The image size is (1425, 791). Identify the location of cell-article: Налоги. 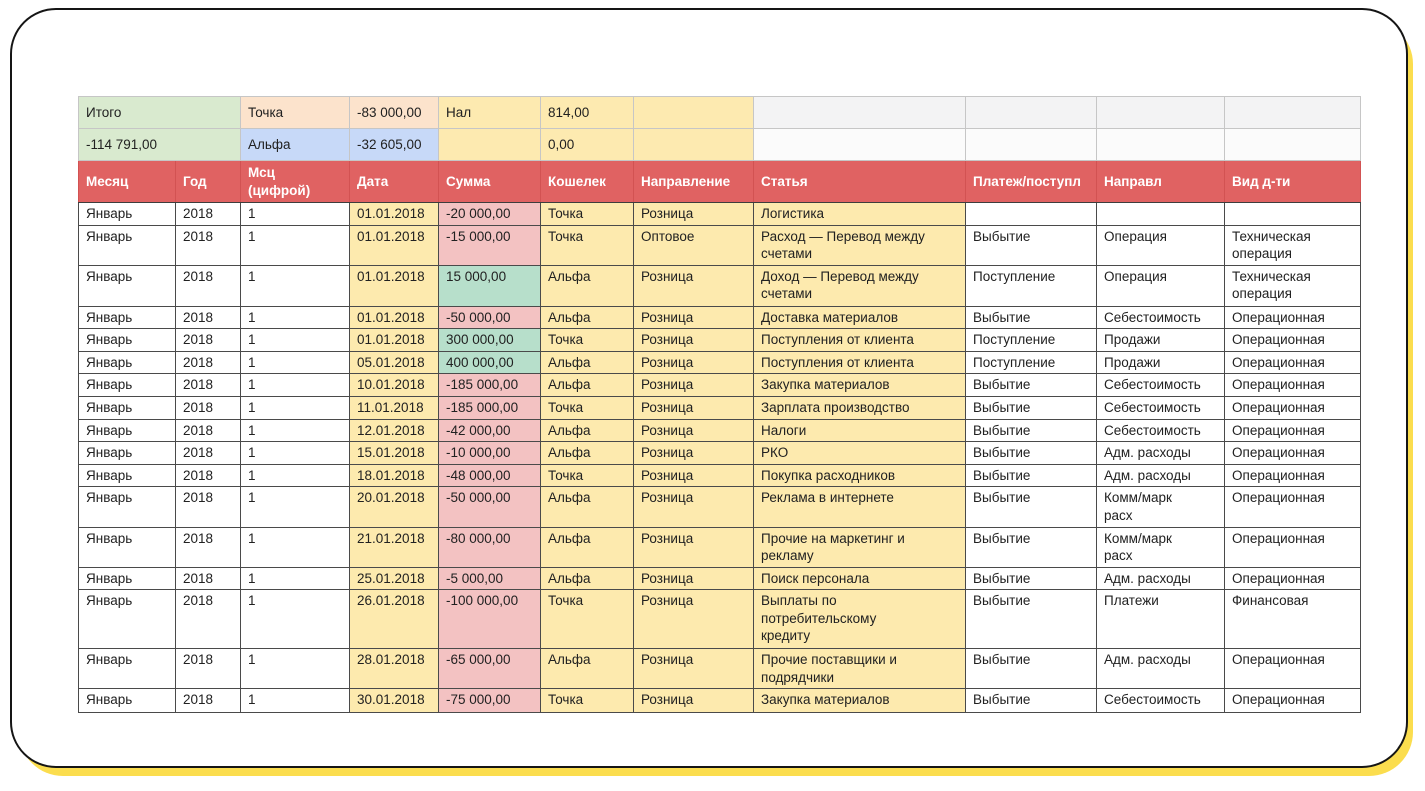
(860, 430).